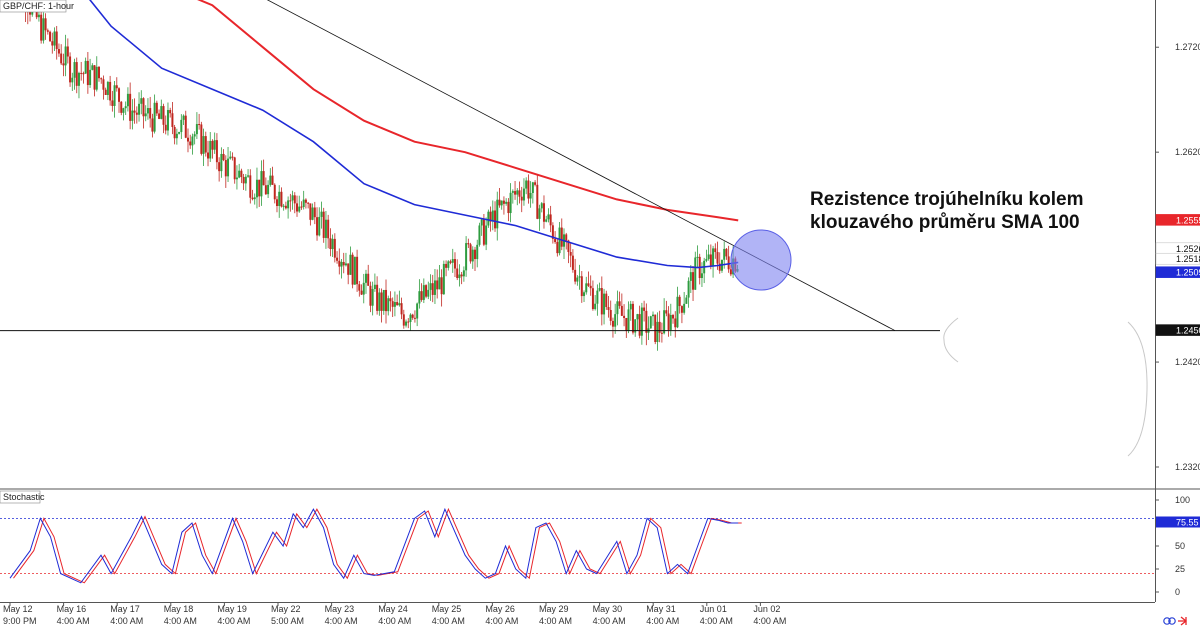 The width and height of the screenshot is (1200, 628). What do you see at coordinates (1169, 621) in the screenshot?
I see `link-icon` at bounding box center [1169, 621].